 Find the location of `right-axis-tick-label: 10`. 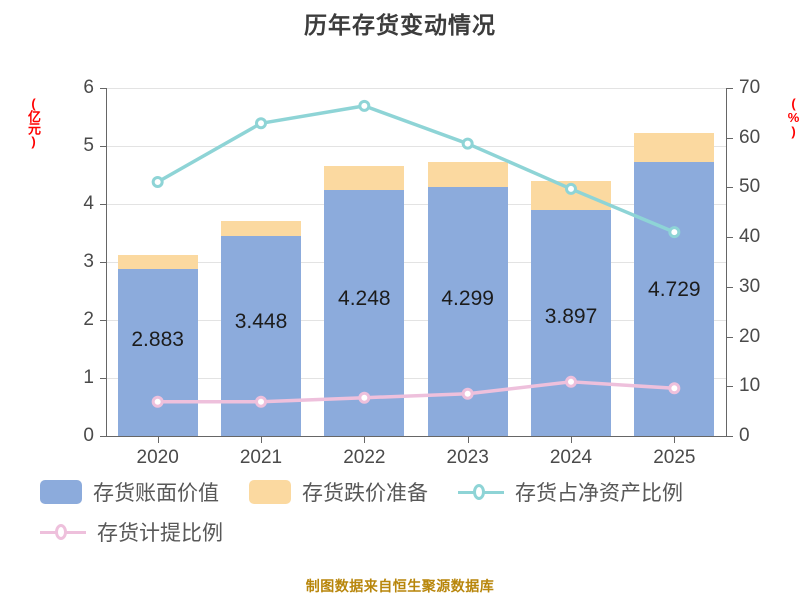

right-axis-tick-label: 10 is located at coordinates (750, 386).